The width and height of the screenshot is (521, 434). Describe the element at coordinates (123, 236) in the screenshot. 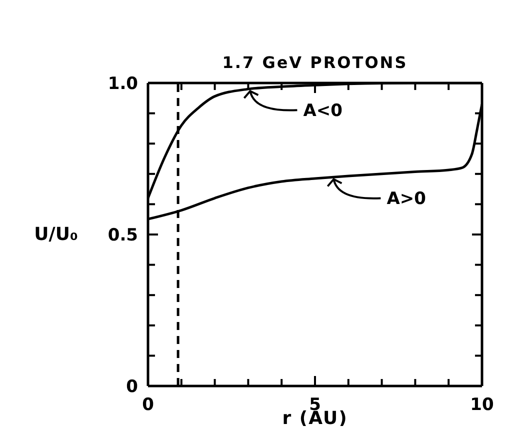

I see `y-tick-label: 0.5` at that location.